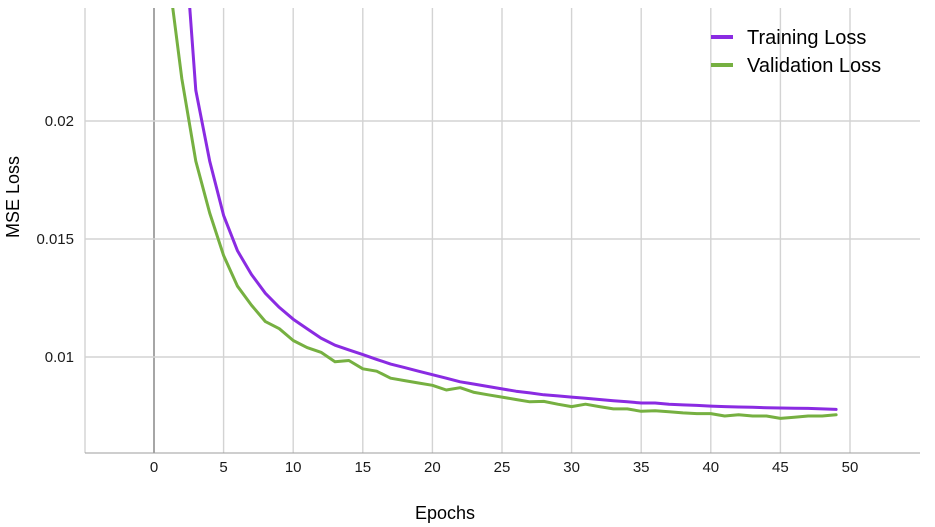  Describe the element at coordinates (59, 121) in the screenshot. I see `y-tick-label-2: 0.02` at that location.